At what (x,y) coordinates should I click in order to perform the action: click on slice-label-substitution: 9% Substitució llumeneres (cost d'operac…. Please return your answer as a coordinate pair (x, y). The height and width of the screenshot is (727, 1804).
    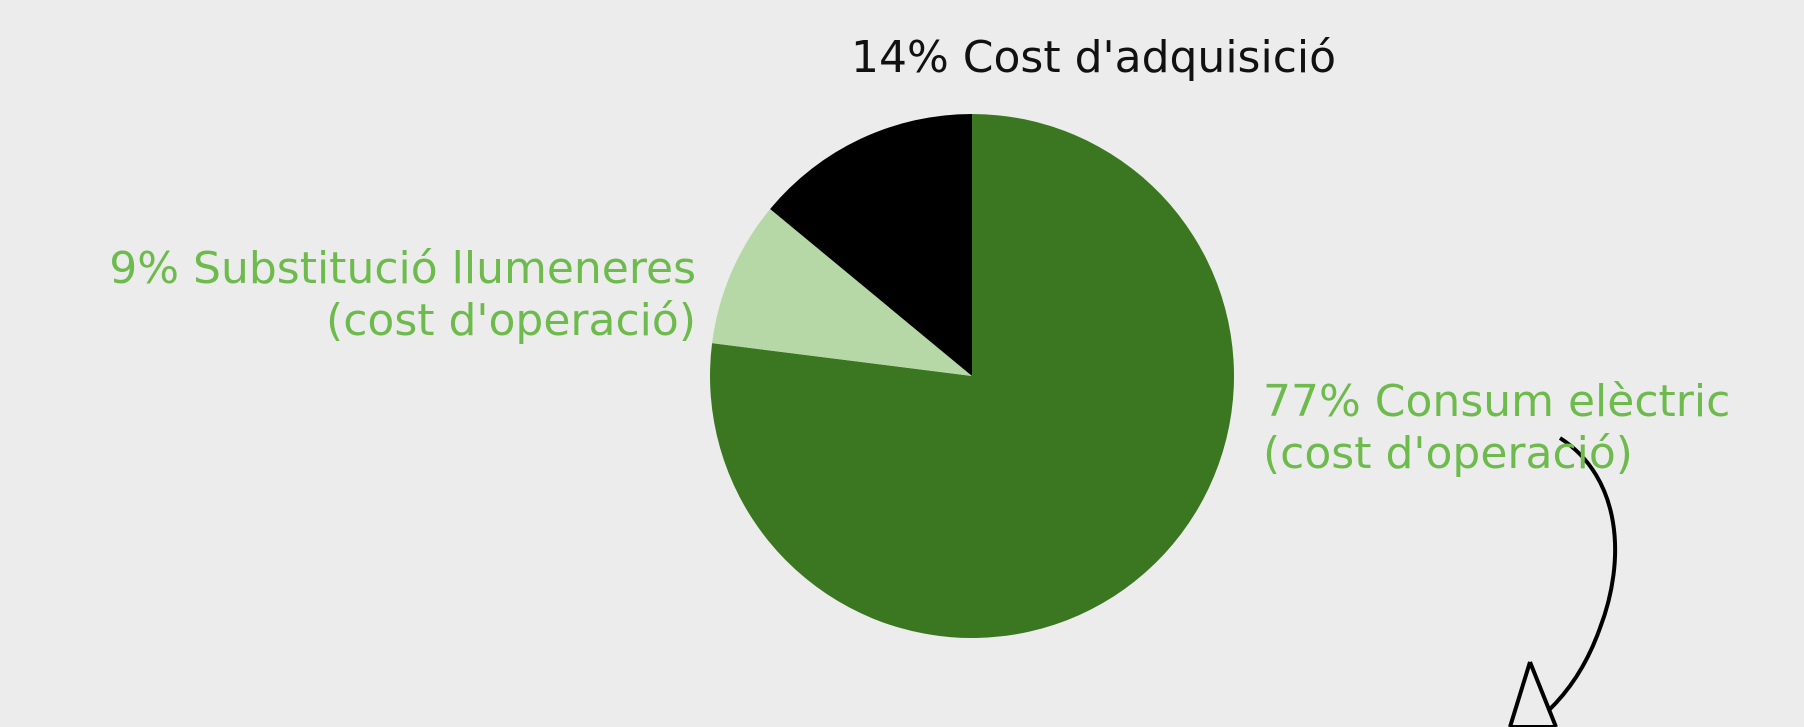
    Looking at the image, I should click on (402, 295).